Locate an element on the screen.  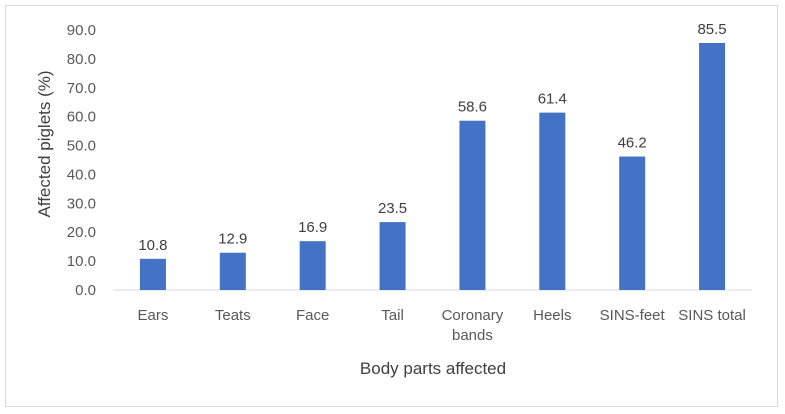
y-tick-label: 10.0 is located at coordinates (81, 261).